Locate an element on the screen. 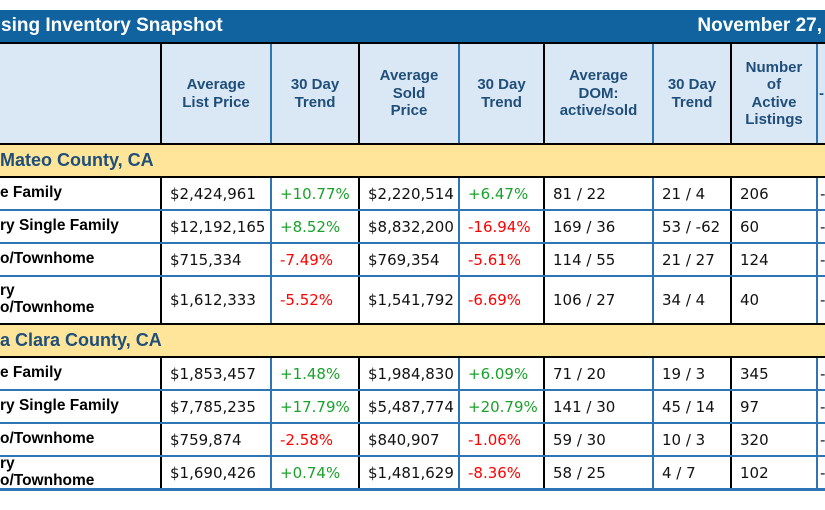 This screenshot has width=825, height=510. data-cell: +17.79% is located at coordinates (314, 406).